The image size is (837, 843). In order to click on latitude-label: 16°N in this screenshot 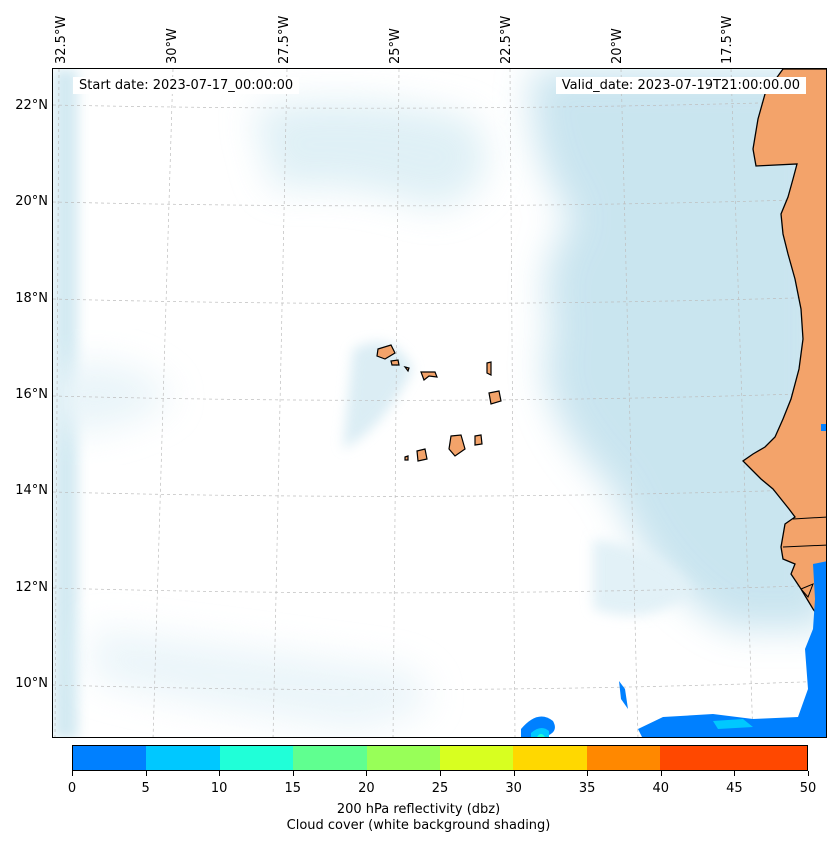, I will do `click(31, 394)`.